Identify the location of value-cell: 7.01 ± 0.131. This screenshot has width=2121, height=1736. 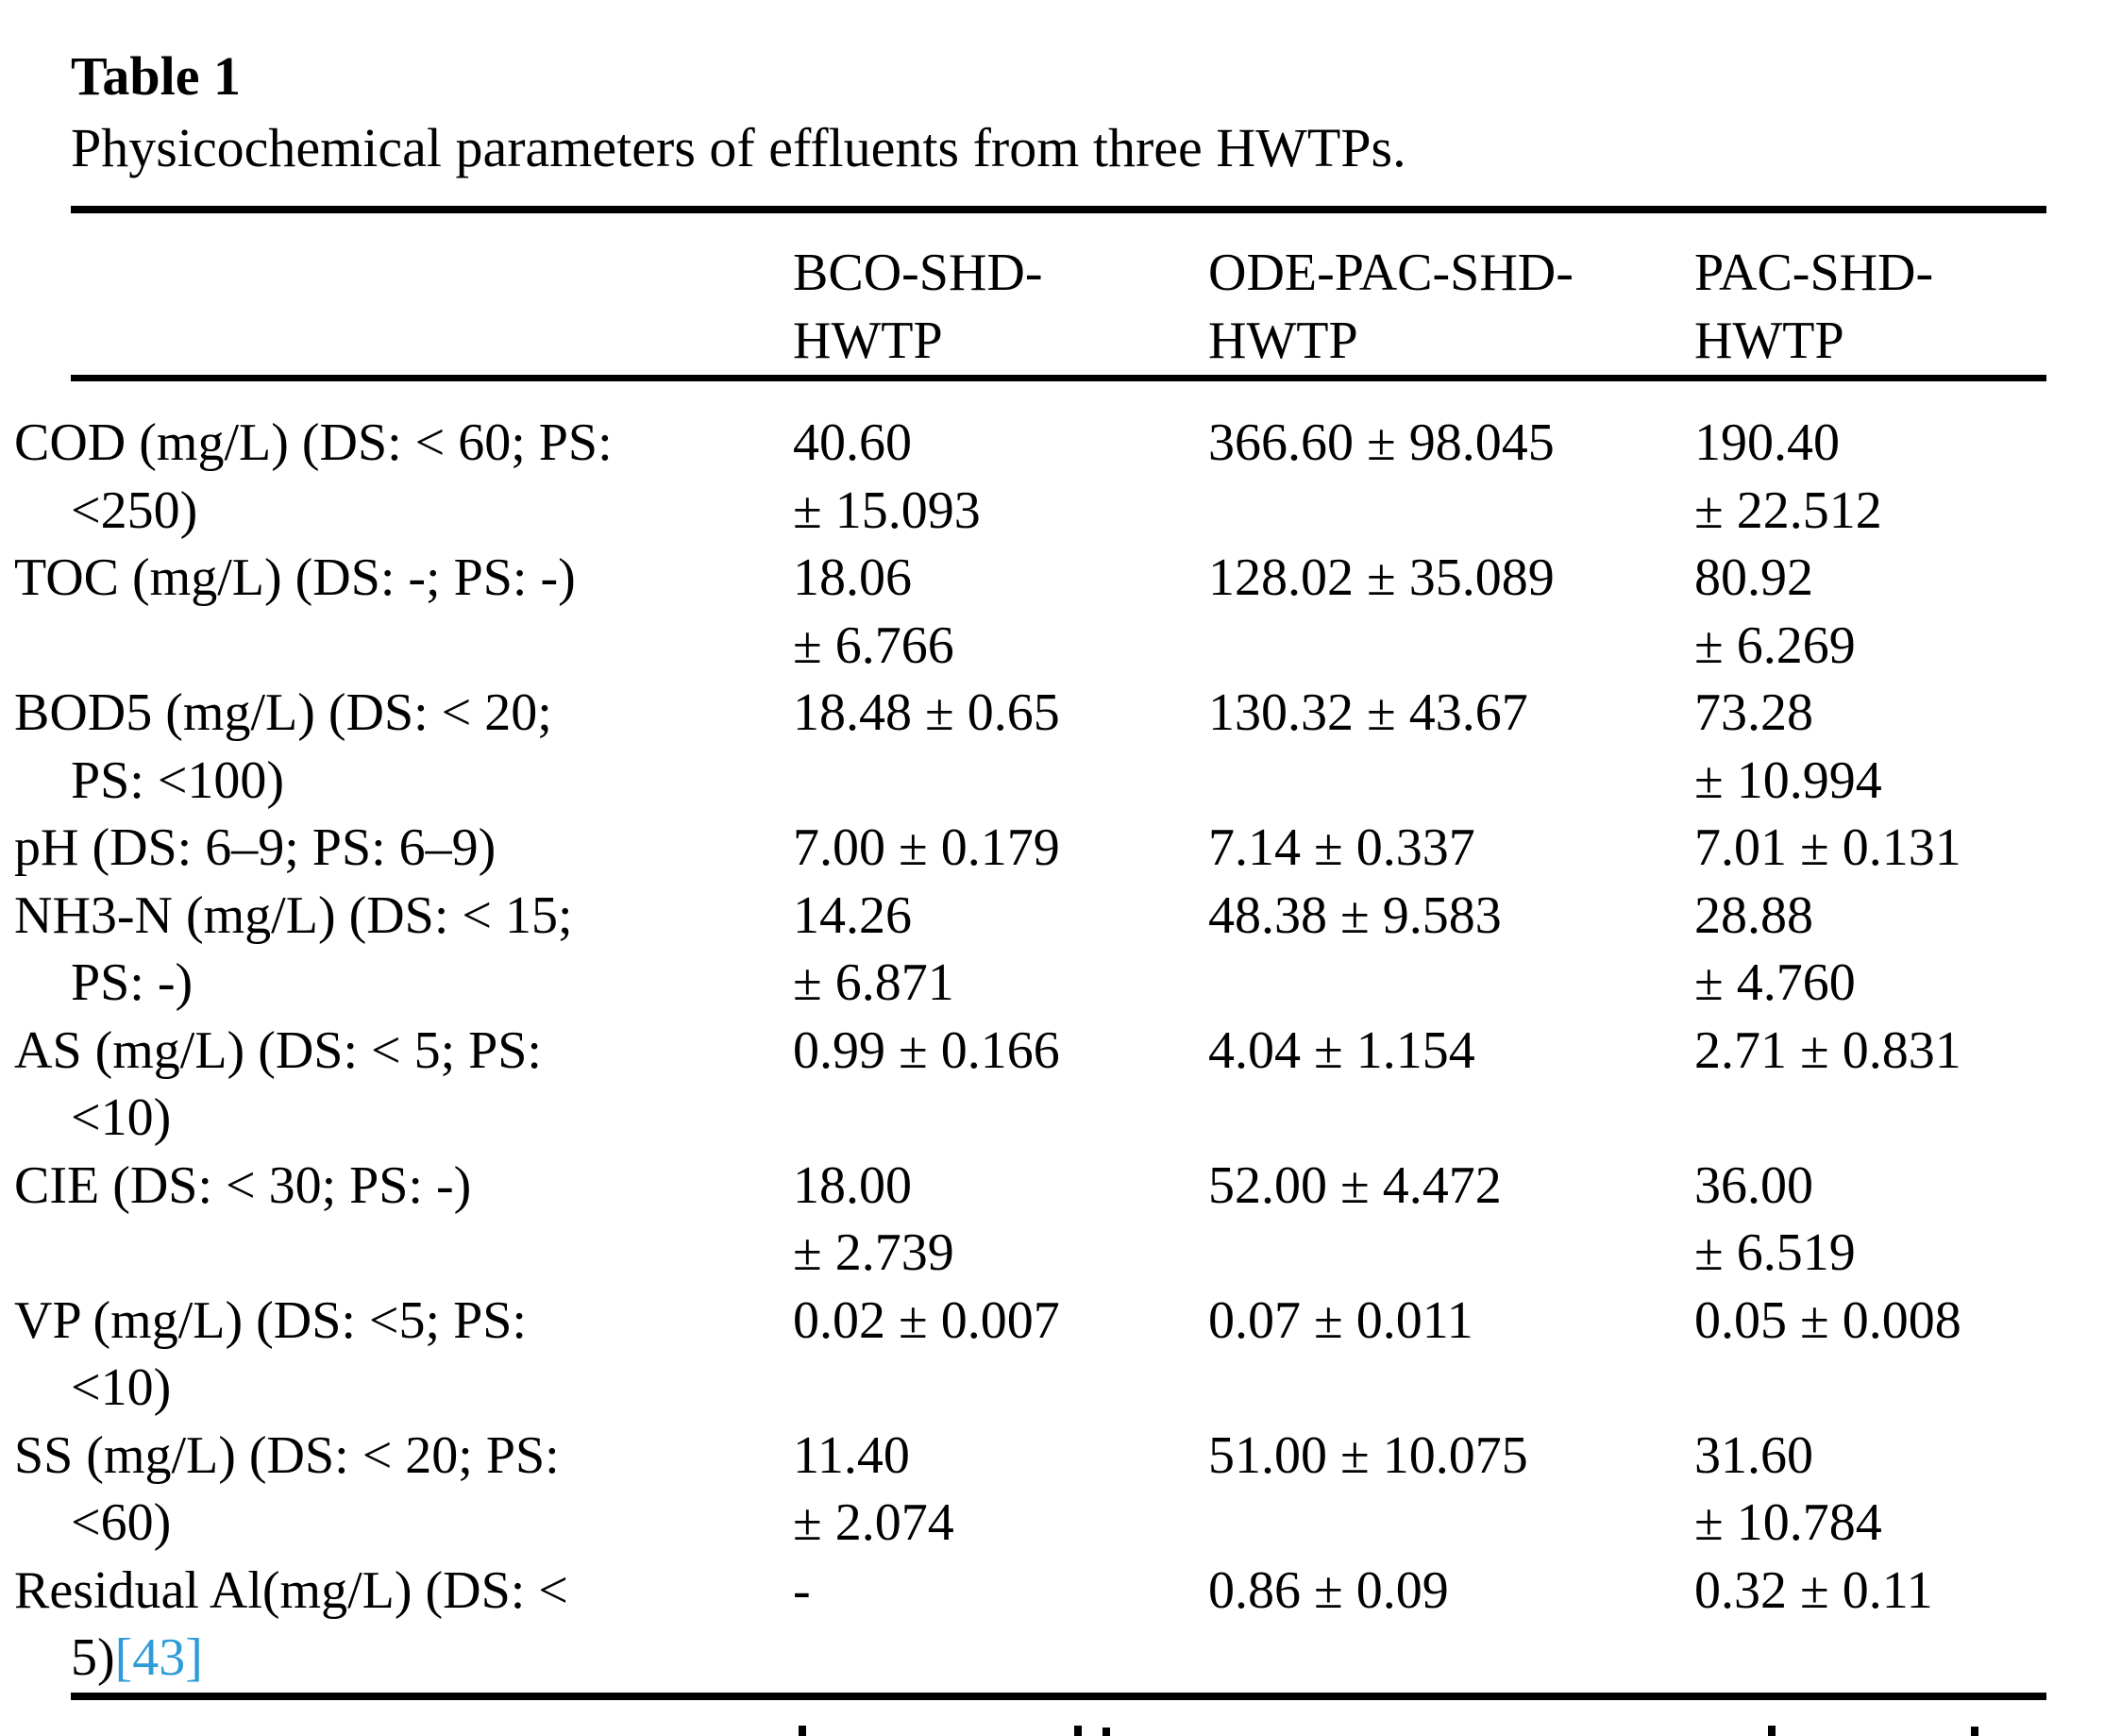
(1828, 848).